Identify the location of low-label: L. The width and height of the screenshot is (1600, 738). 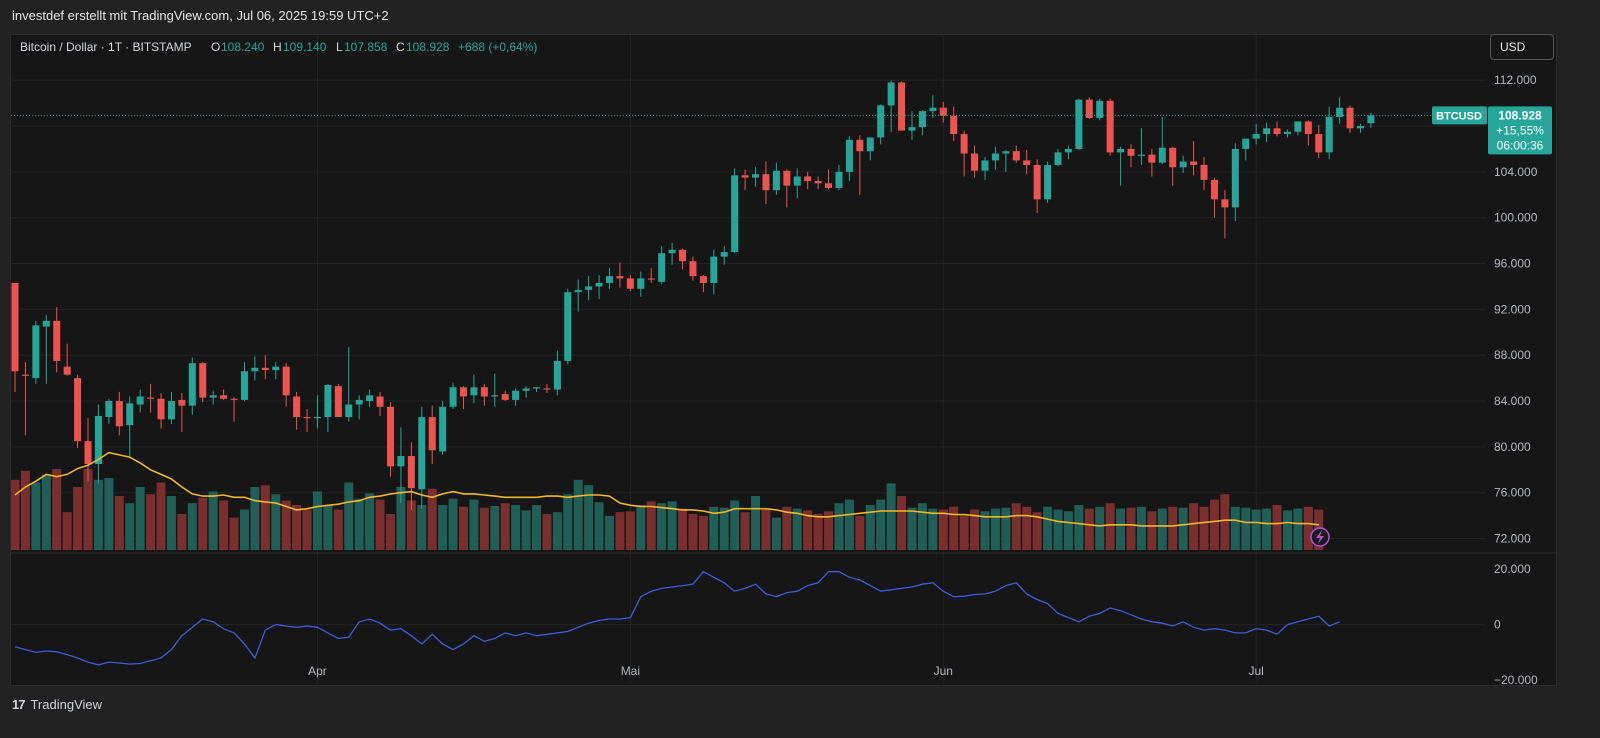
(339, 47).